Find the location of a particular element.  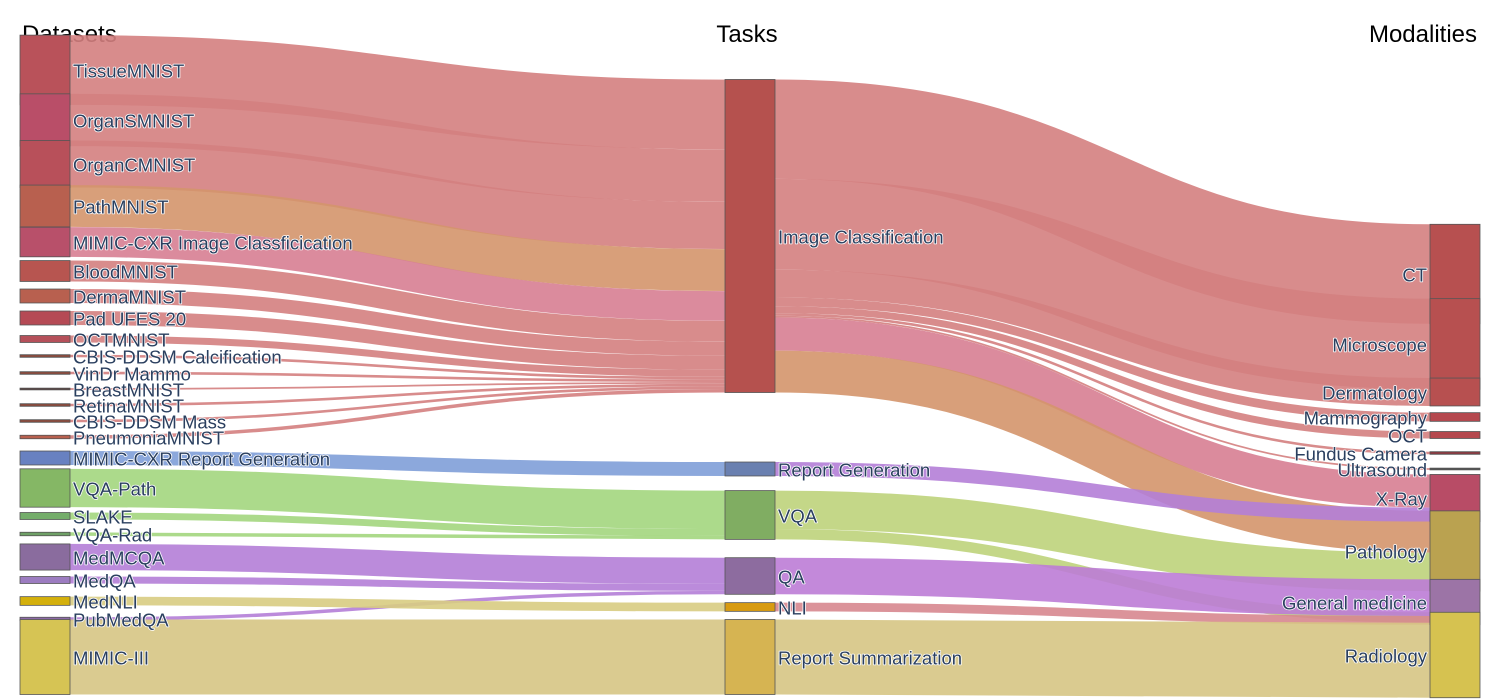

link-image-classification-to-oct is located at coordinates (1102, 372).